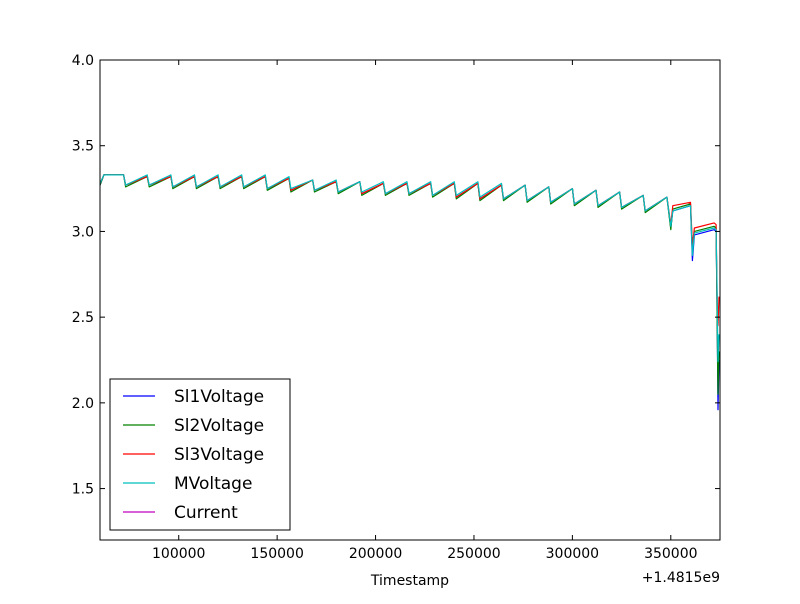 This screenshot has width=800, height=604. What do you see at coordinates (83, 61) in the screenshot?
I see `y-tick-label: 4.0` at bounding box center [83, 61].